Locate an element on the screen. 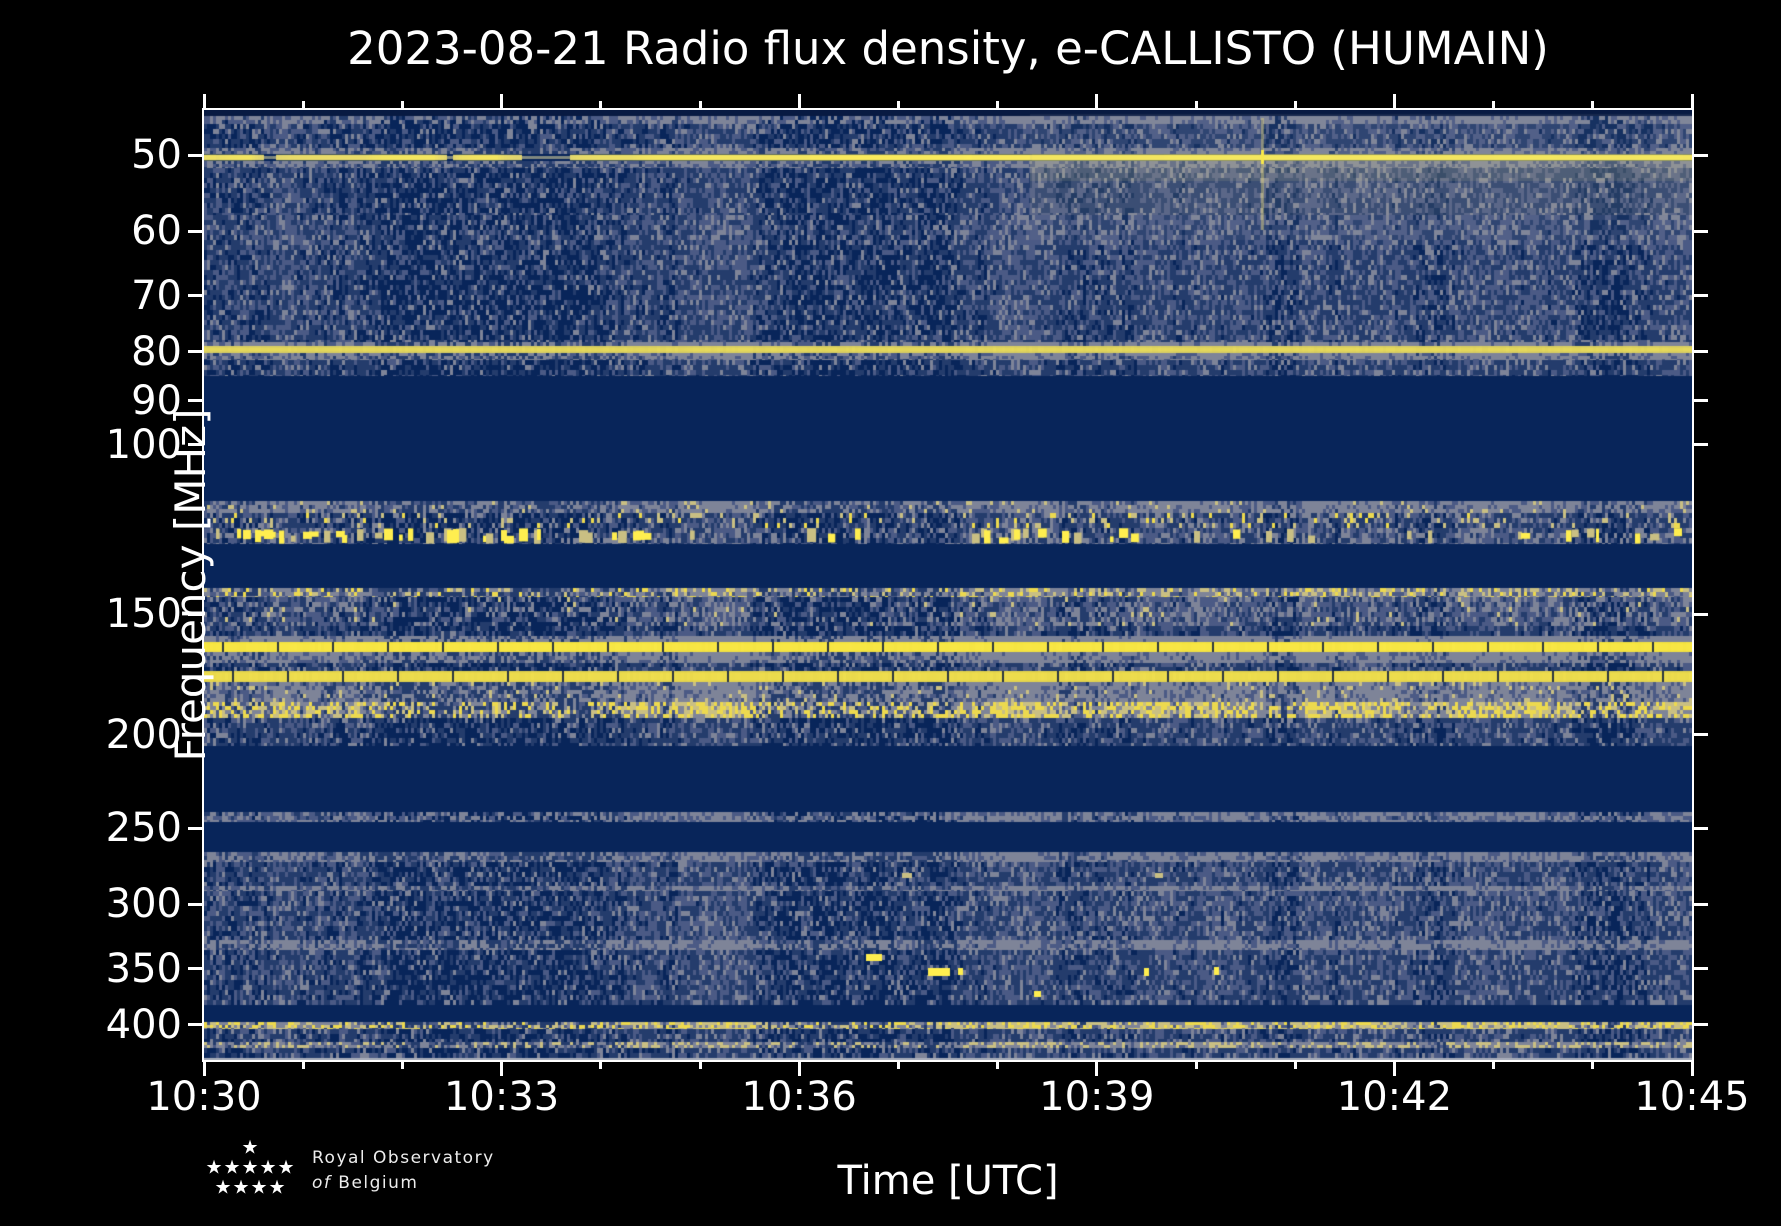  y-tick-label: 60 is located at coordinates (156, 231).